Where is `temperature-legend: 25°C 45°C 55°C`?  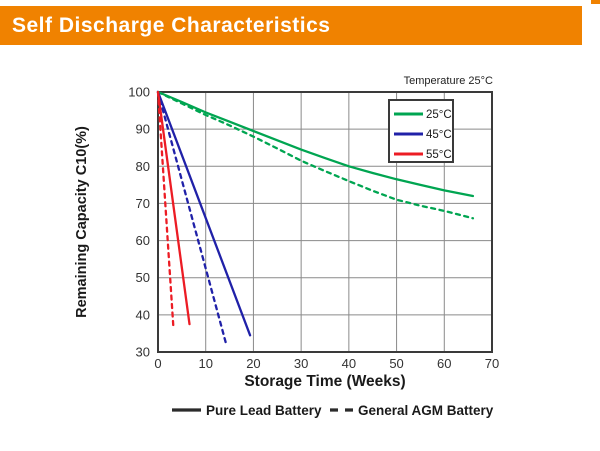 temperature-legend: 25°C 45°C 55°C is located at coordinates (421, 131).